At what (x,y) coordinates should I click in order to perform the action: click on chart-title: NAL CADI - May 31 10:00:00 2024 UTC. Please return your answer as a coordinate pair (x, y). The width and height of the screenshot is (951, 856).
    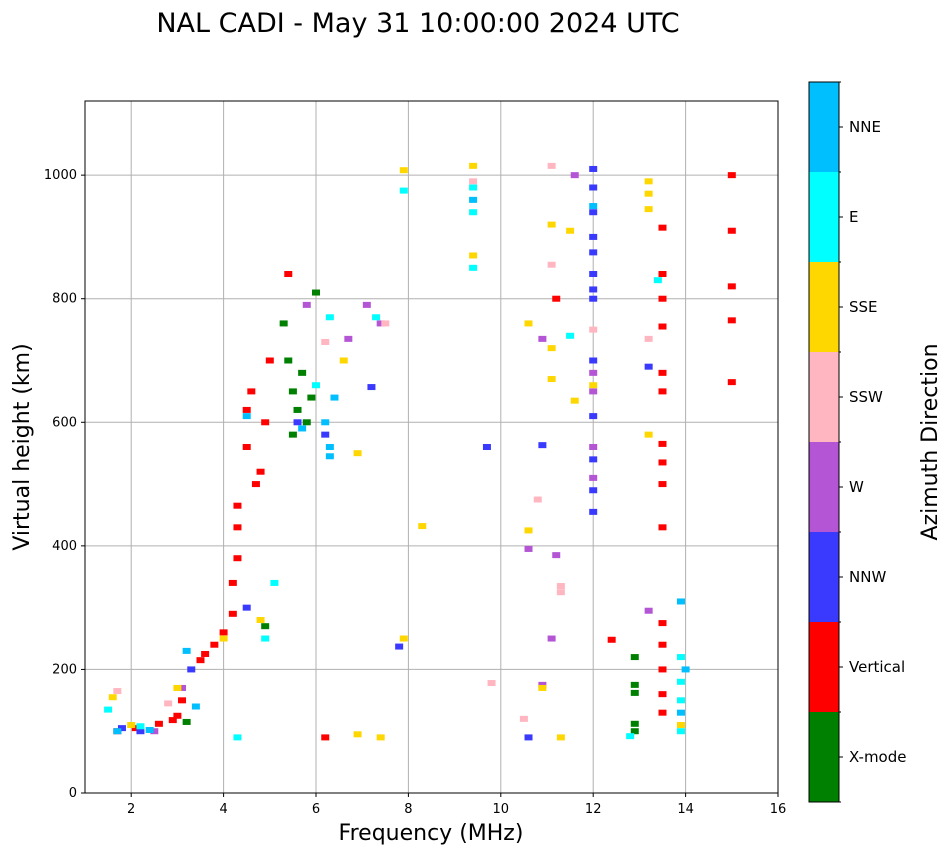
    Looking at the image, I should click on (417, 23).